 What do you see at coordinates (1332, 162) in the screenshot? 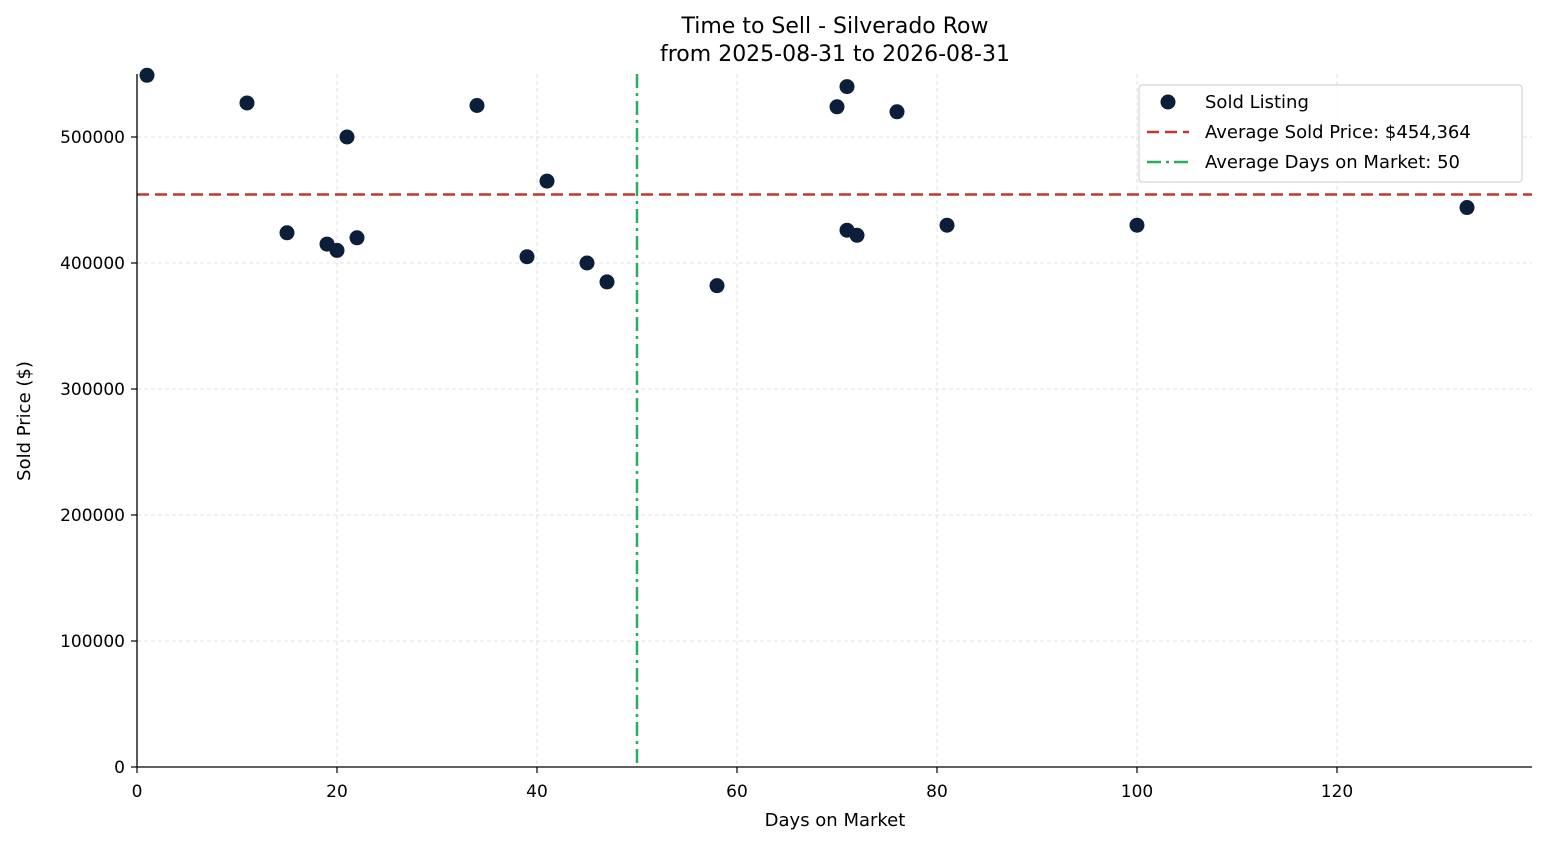
I see `legend-label-average-days: Average Days on Market: 50` at bounding box center [1332, 162].